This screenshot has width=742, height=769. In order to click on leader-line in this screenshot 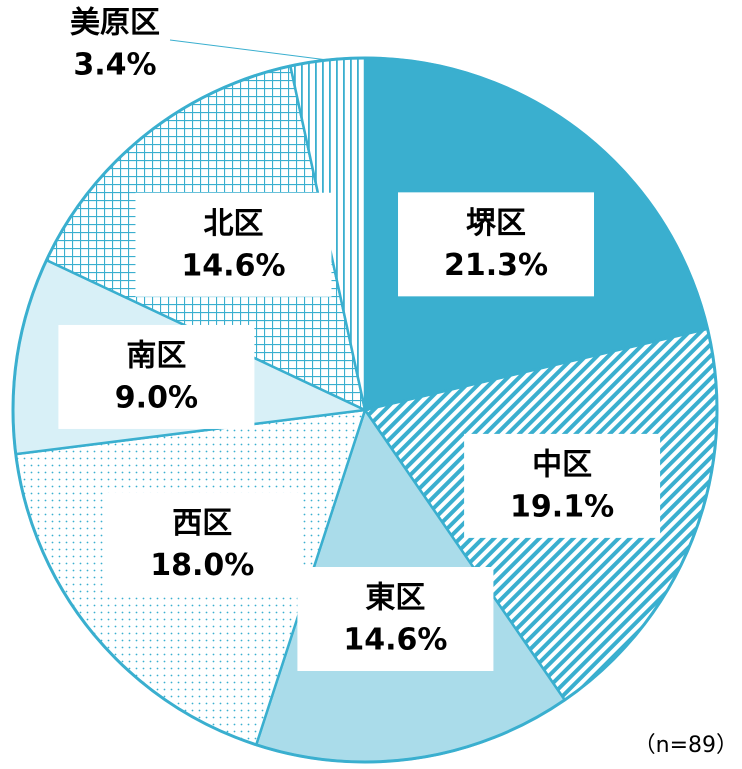, I will do `click(248, 50)`.